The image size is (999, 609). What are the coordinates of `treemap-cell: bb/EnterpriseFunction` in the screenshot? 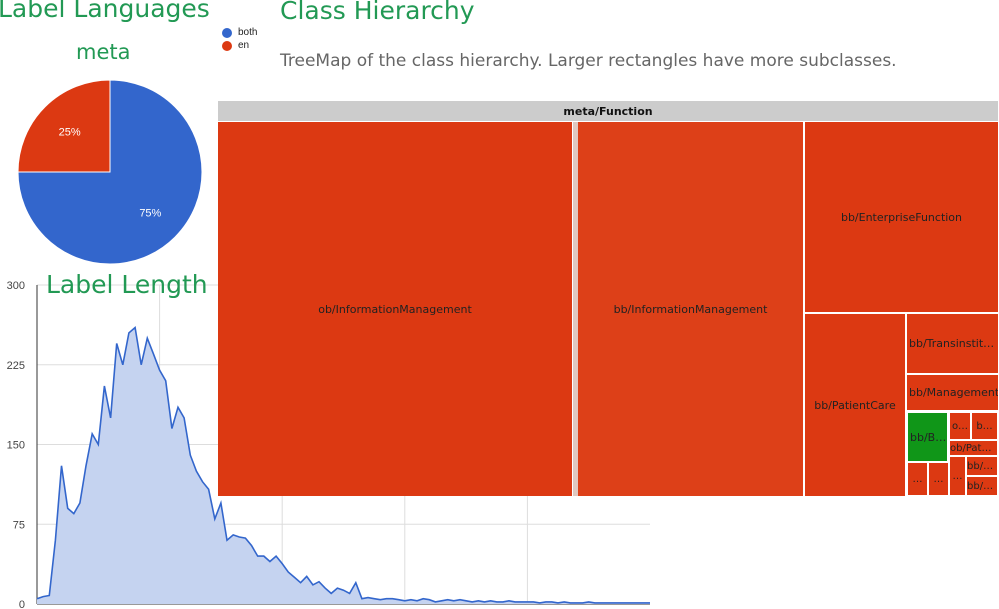 It's located at (901, 217).